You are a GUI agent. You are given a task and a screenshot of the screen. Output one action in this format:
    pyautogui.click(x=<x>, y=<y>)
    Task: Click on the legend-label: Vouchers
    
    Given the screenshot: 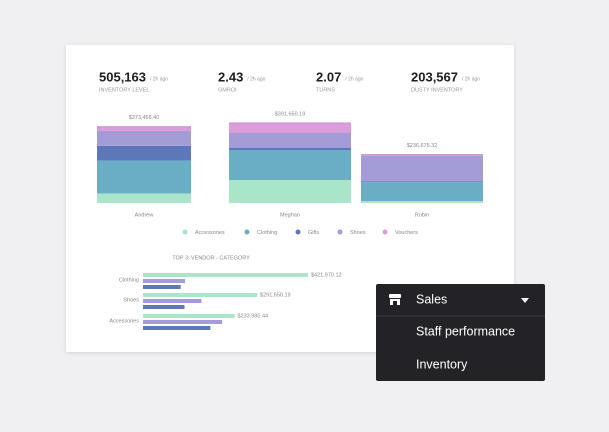 What is the action you would take?
    pyautogui.click(x=406, y=233)
    